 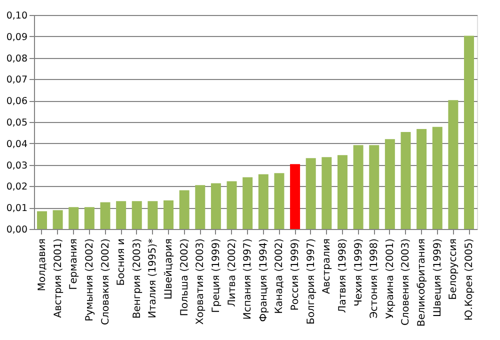 I want to click on y-tick-label: 0,07, so click(x=17, y=80).